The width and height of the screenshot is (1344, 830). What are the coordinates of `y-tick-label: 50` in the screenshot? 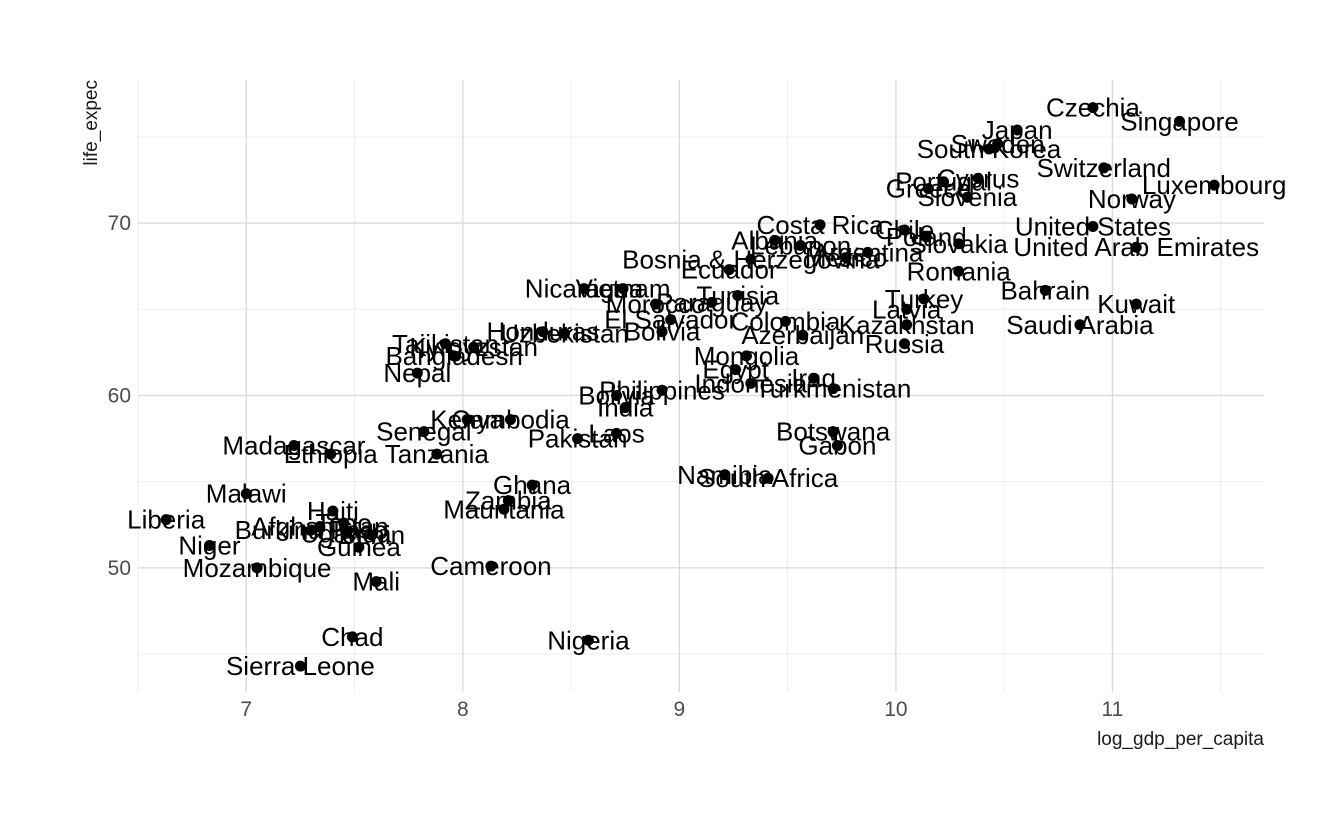 It's located at (119, 568).